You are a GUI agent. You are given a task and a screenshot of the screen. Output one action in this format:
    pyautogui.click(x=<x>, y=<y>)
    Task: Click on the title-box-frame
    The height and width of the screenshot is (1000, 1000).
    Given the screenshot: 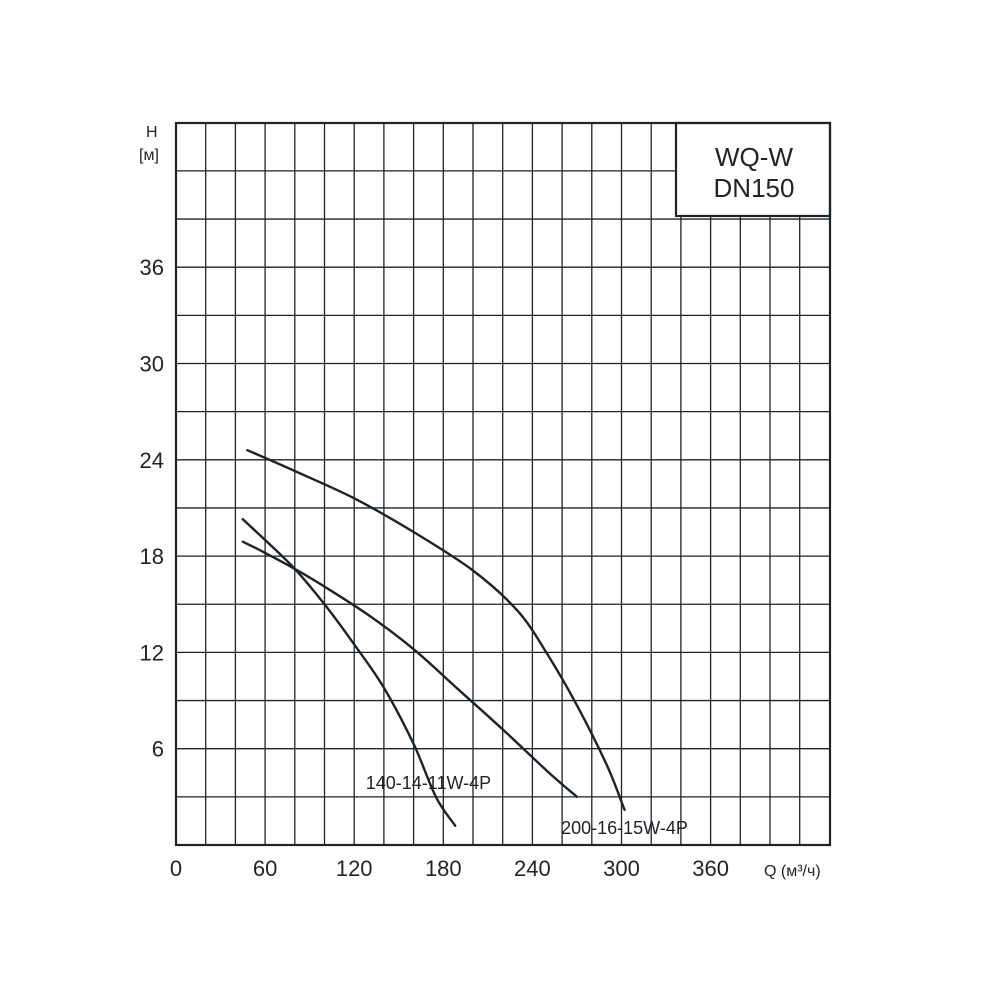 What is the action you would take?
    pyautogui.click(x=753, y=169)
    